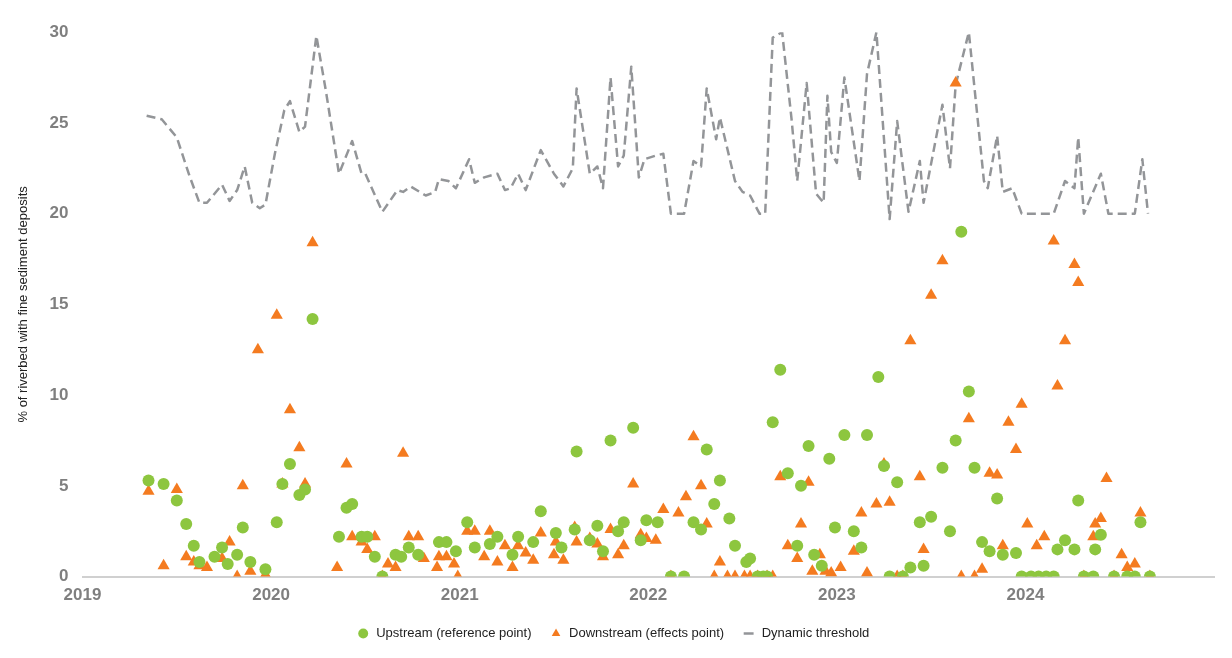  Describe the element at coordinates (59, 304) in the screenshot. I see `y-tick-label: 15` at that location.